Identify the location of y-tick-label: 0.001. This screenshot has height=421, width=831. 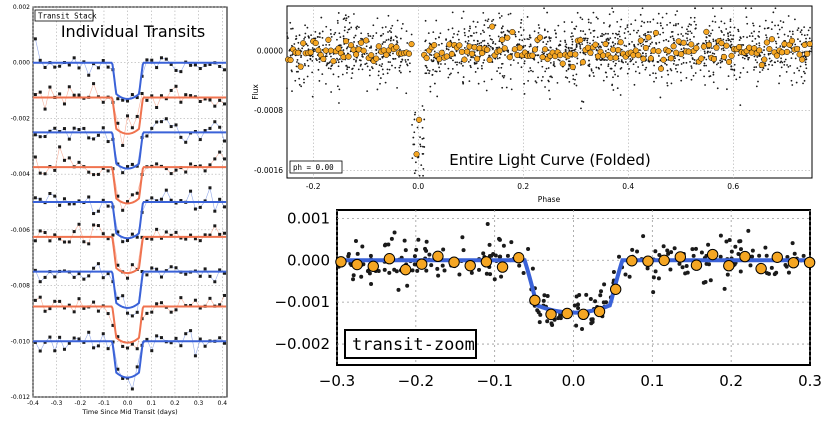
(308, 218).